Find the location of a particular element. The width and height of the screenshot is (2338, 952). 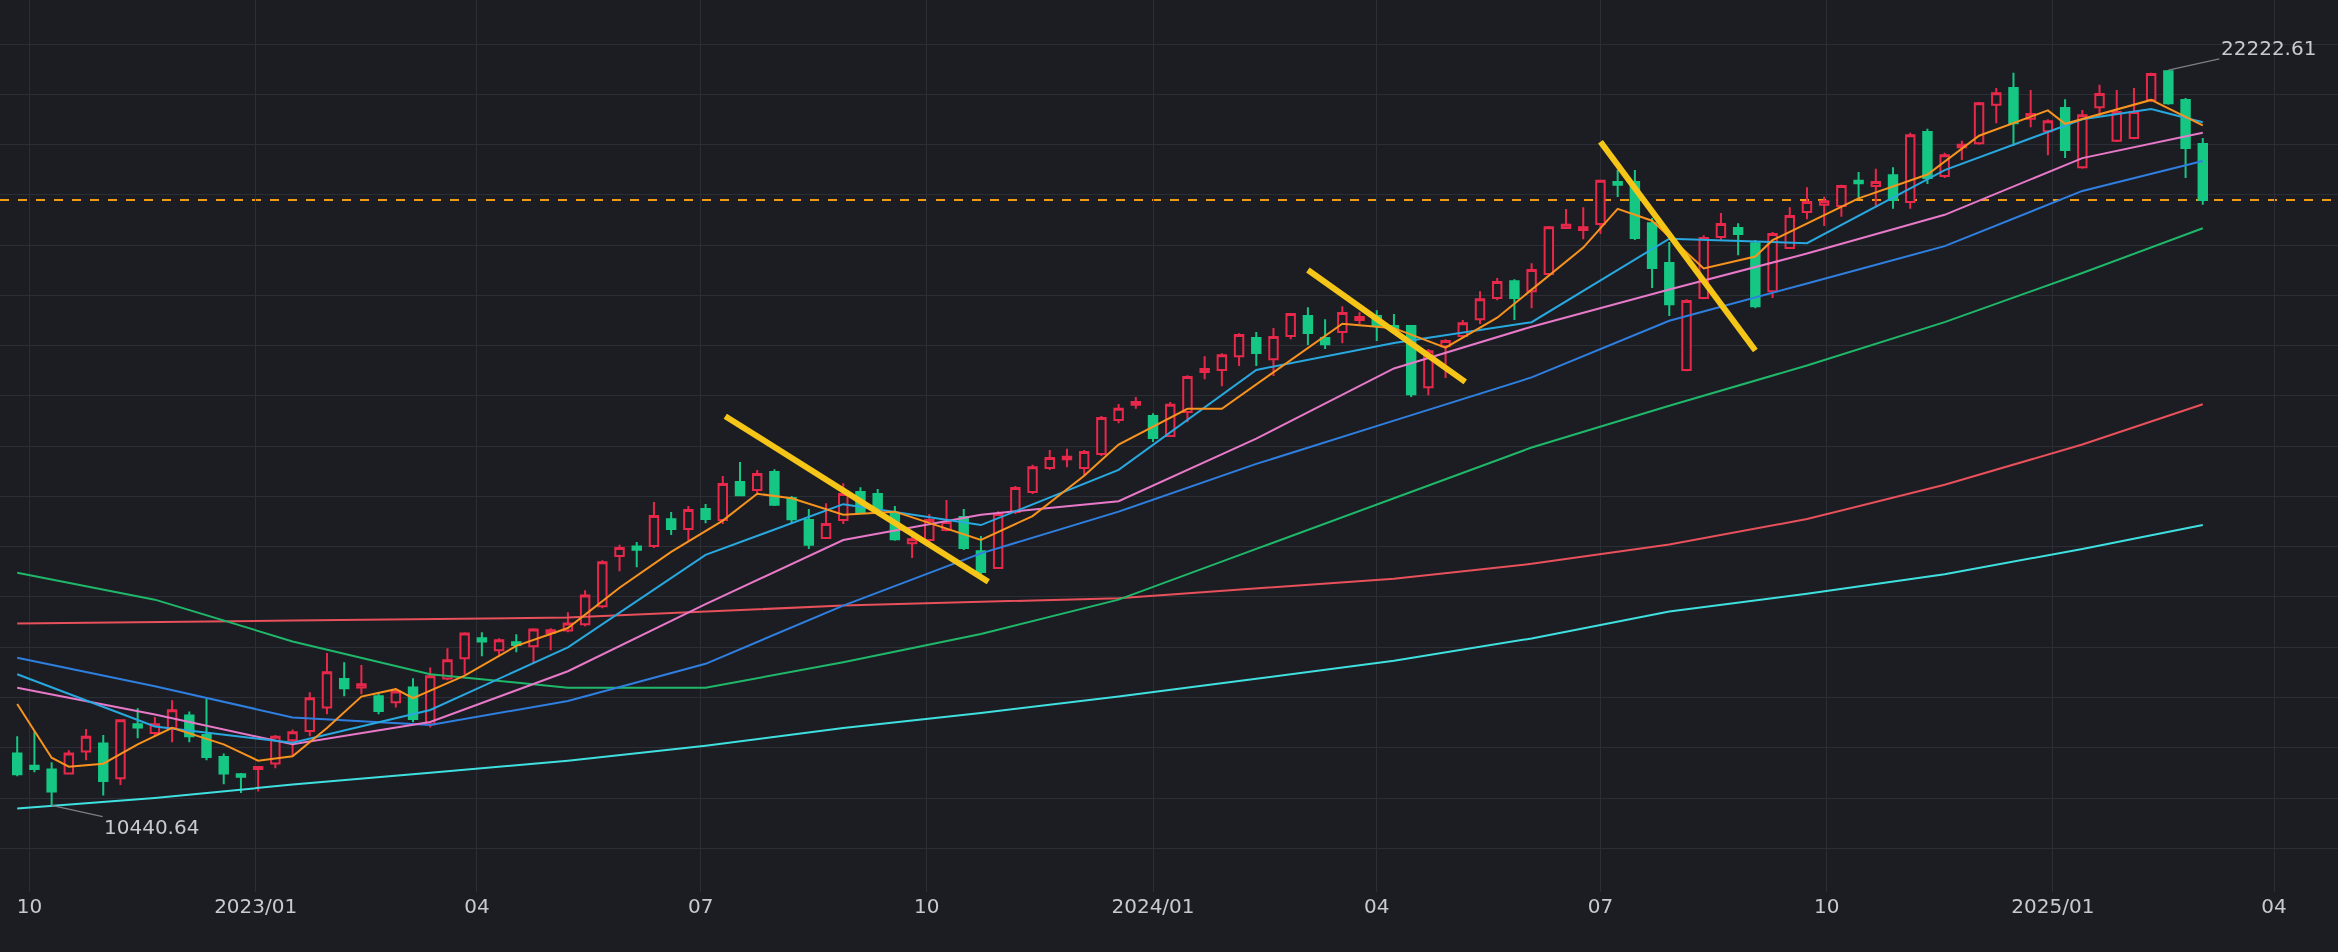

x-tick-label: 2023/01 is located at coordinates (256, 906).